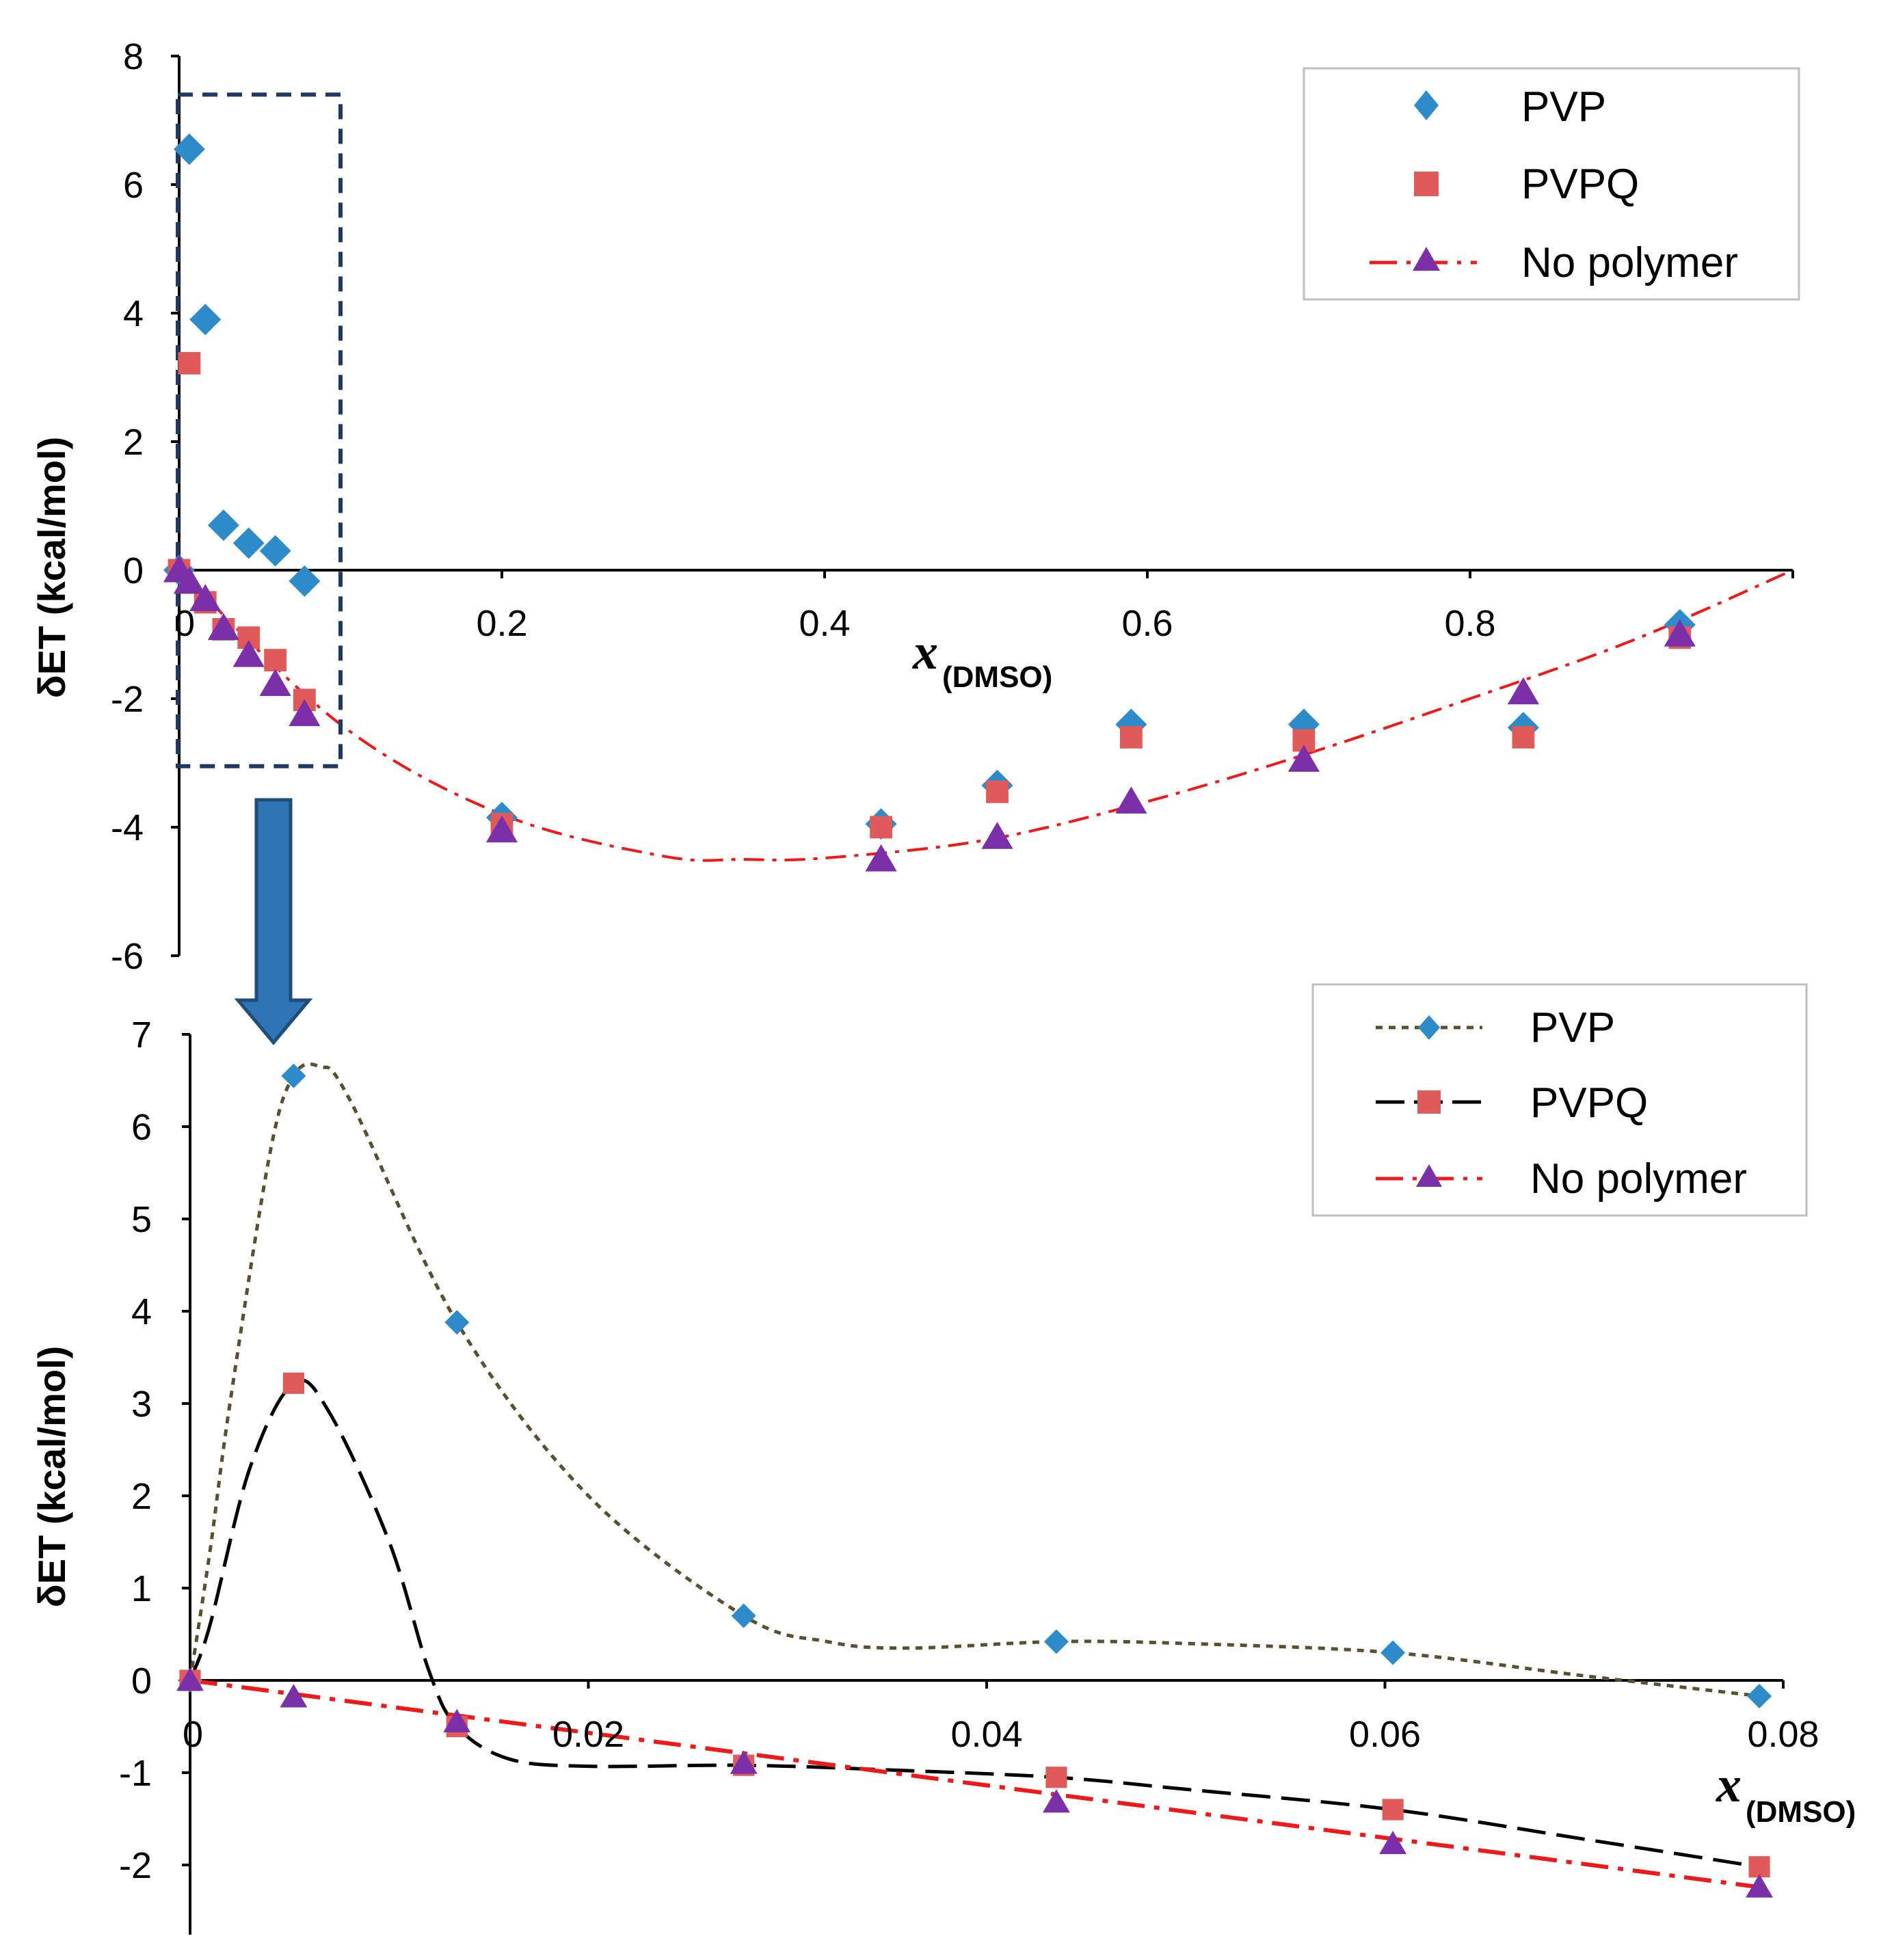 This screenshot has width=1881, height=1960. I want to click on top-x-tick-label: 0, so click(184, 623).